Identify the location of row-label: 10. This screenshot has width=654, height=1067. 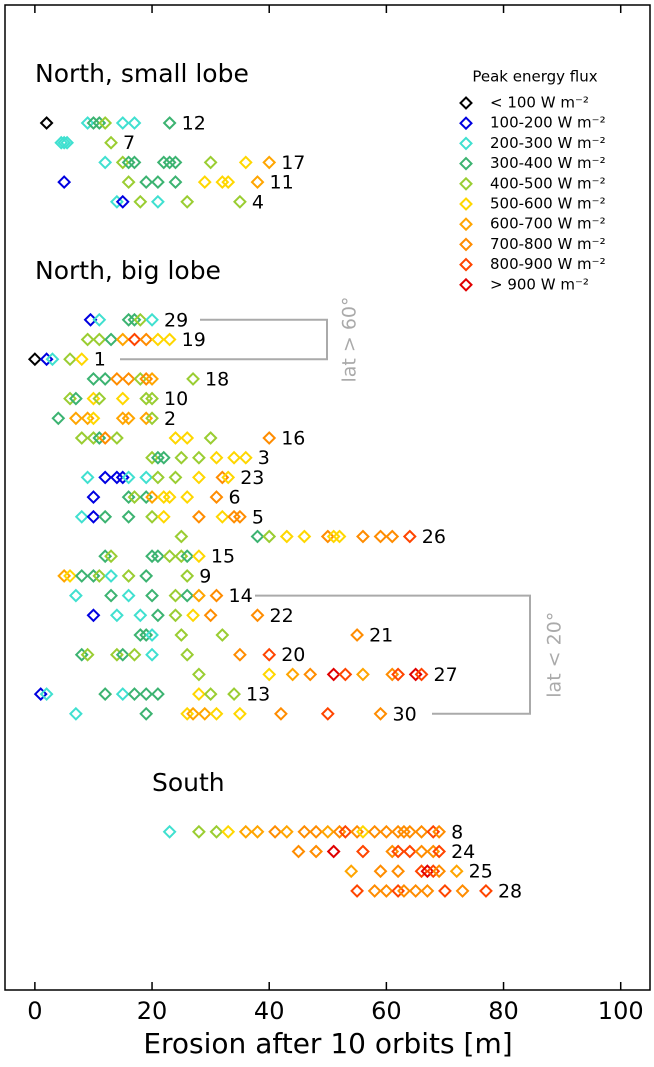
(176, 399).